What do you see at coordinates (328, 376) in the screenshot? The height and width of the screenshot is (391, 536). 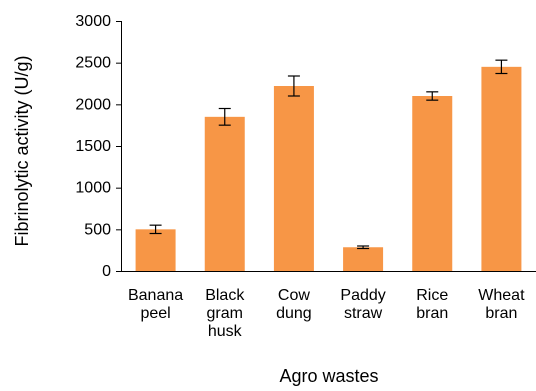 I see `x-axis-title: Agro wastes` at bounding box center [328, 376].